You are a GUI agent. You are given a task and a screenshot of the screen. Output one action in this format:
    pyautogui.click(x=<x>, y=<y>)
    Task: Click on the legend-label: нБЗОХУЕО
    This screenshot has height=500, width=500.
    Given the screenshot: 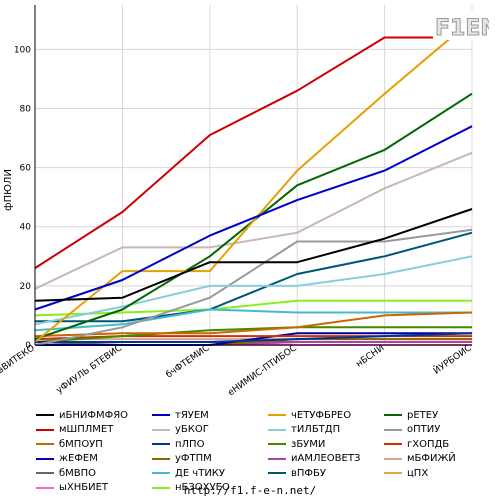 What is the action you would take?
    pyautogui.click(x=202, y=487)
    